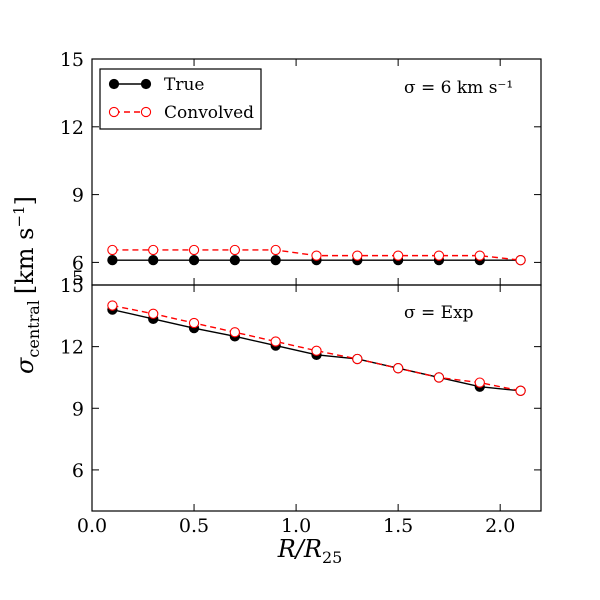  I want to click on x-axis: 0.0 0.5 1.0 1.5 2.0, so click(296, 526).